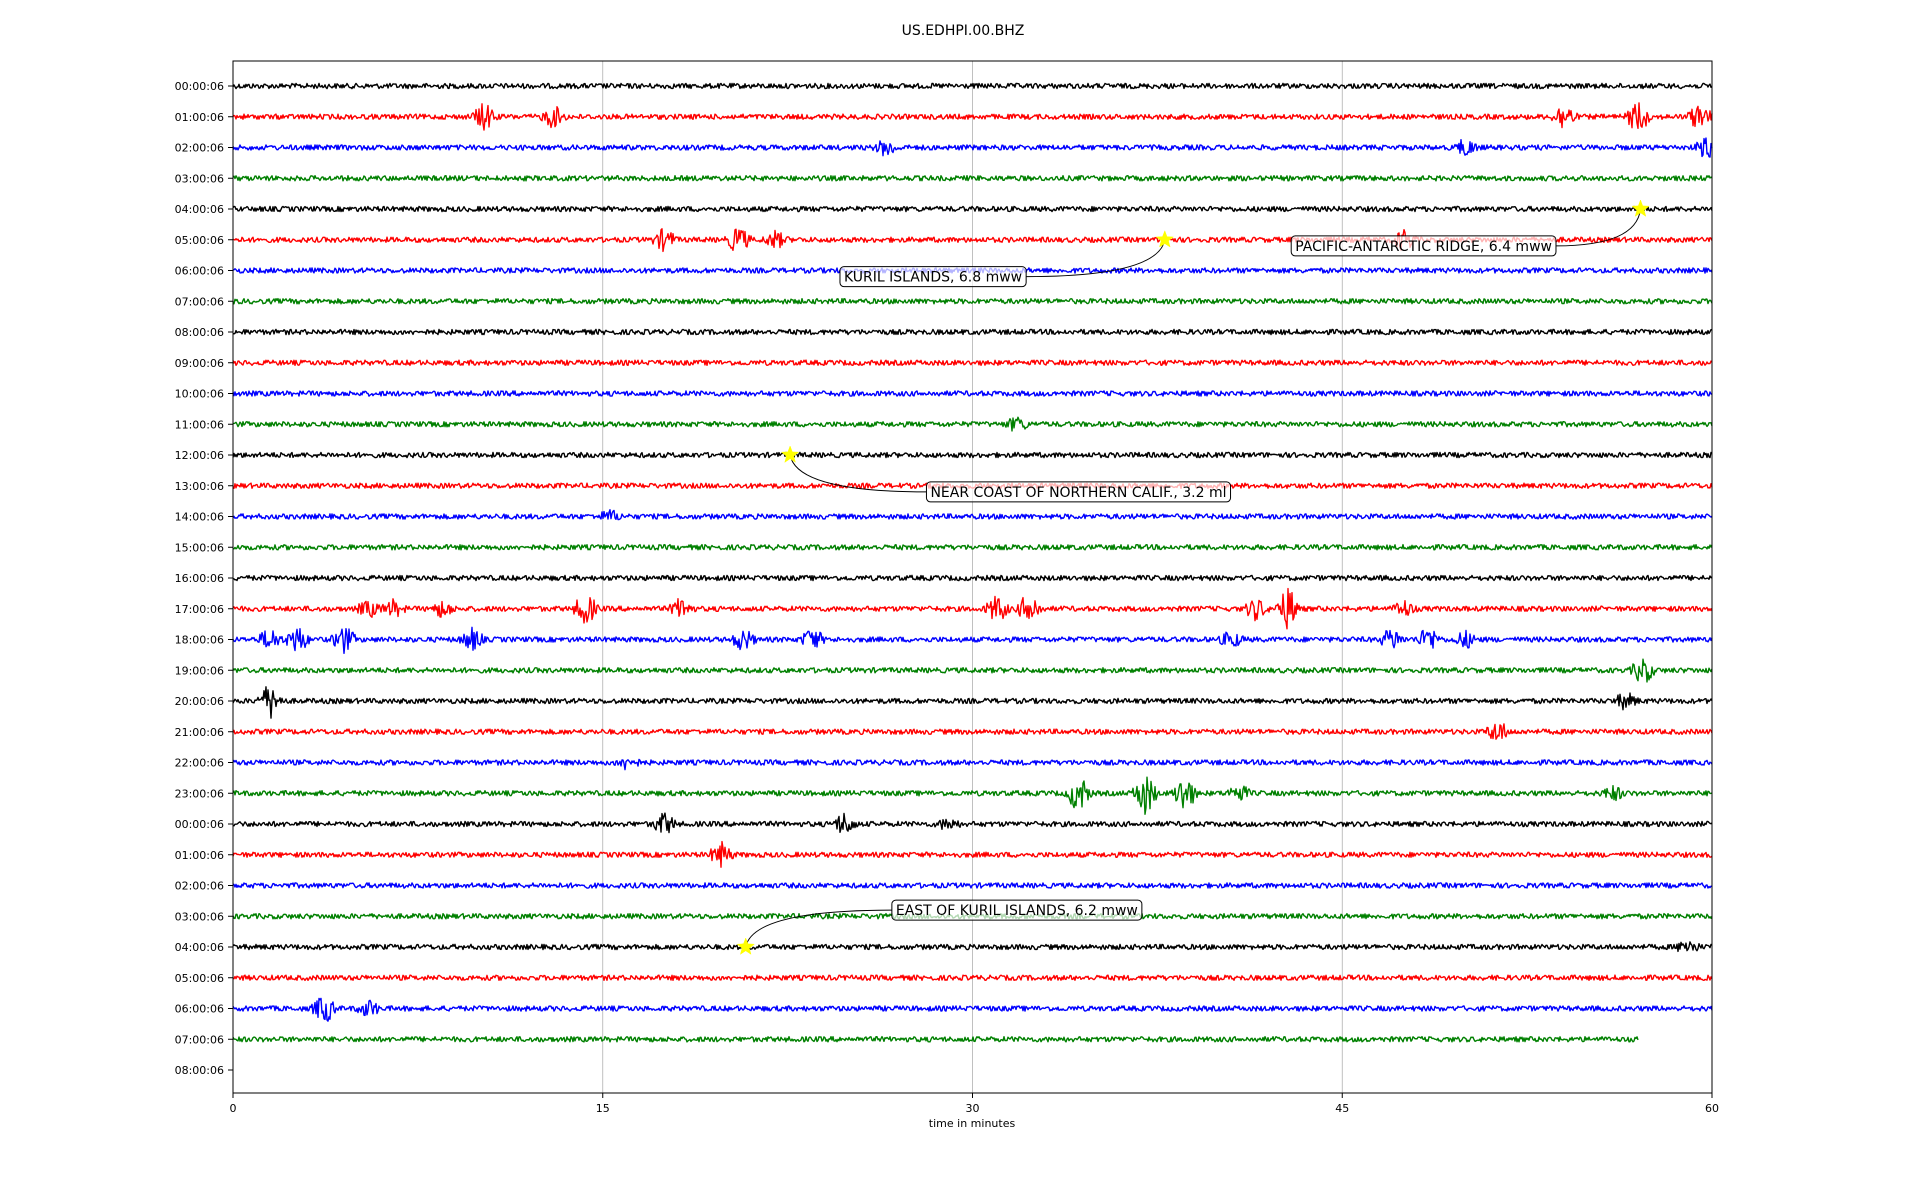 This screenshot has width=1920, height=1200. Describe the element at coordinates (199, 793) in the screenshot. I see `y-tick-label: 23:00:06` at that location.